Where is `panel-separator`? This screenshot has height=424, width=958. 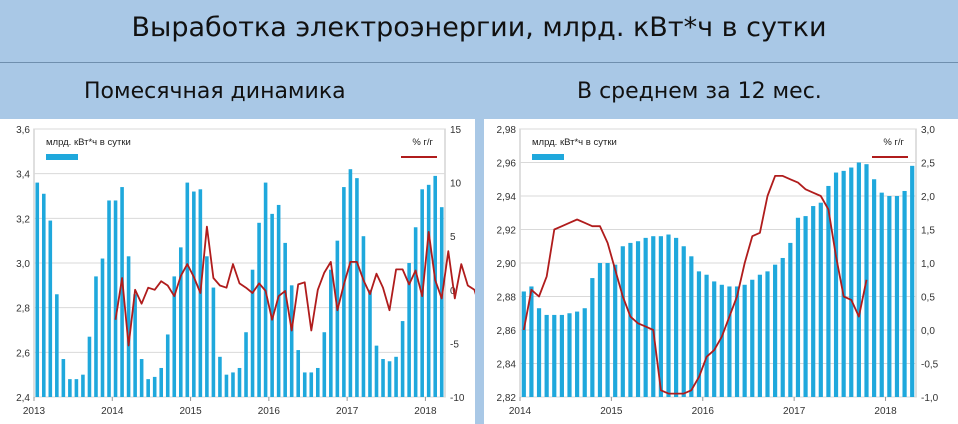
panel-separator is located at coordinates (479, 271).